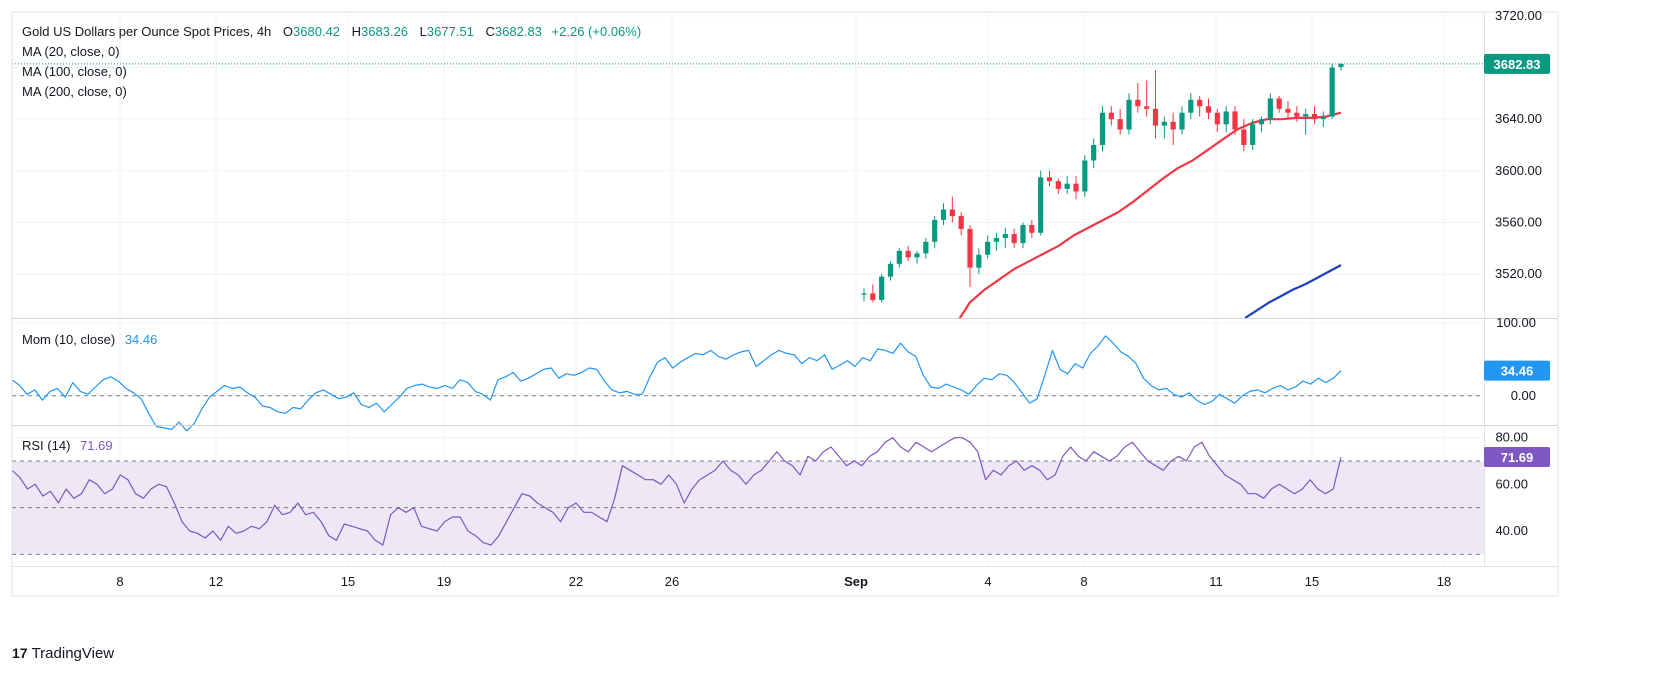  I want to click on ma100-legend: MA (100, close, 0), so click(74, 72).